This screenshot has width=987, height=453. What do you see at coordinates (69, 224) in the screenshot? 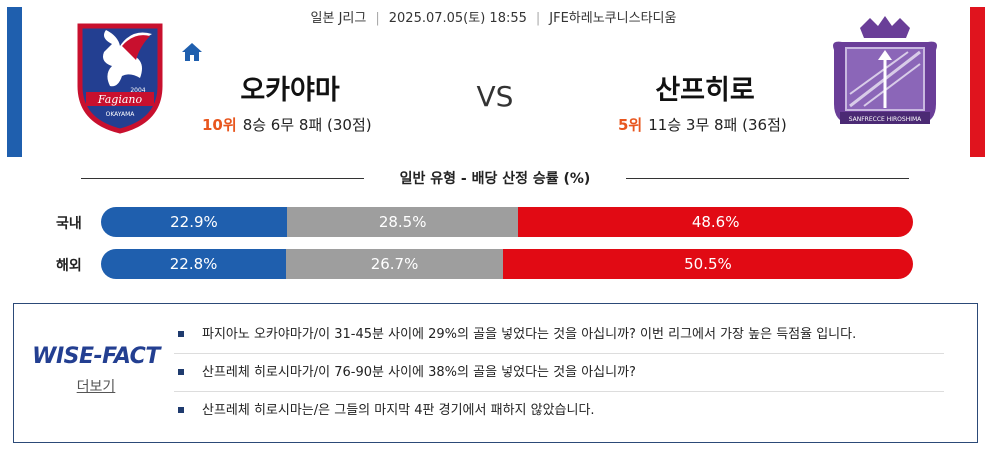
I see `odds-row-label: 국내` at bounding box center [69, 224].